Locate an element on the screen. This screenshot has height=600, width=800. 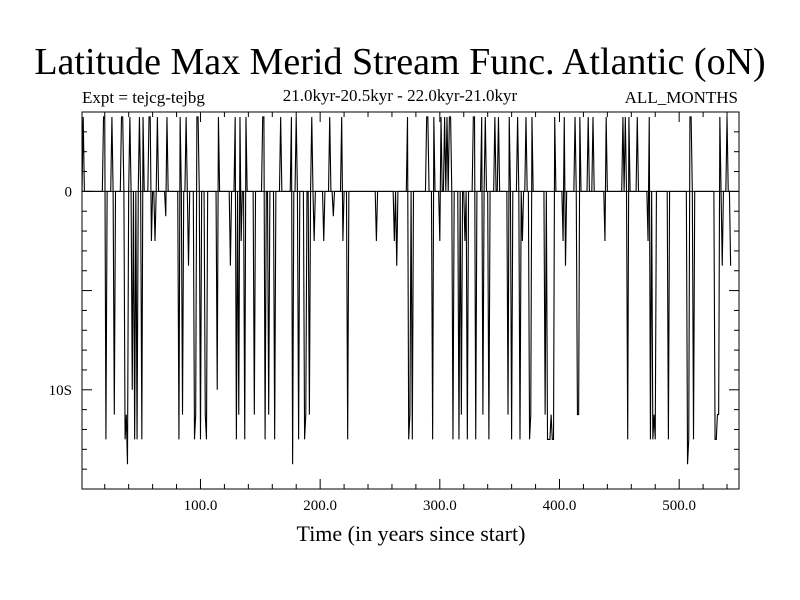
x-tick-label: 400.0 is located at coordinates (560, 506).